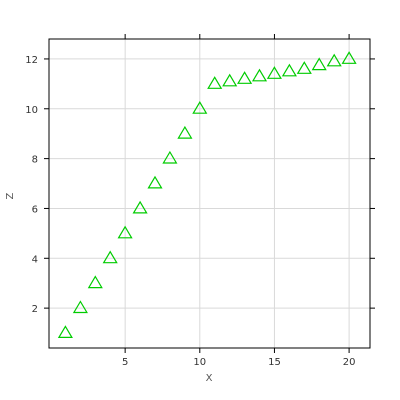  Describe the element at coordinates (274, 362) in the screenshot. I see `x-tick-label: 15` at that location.